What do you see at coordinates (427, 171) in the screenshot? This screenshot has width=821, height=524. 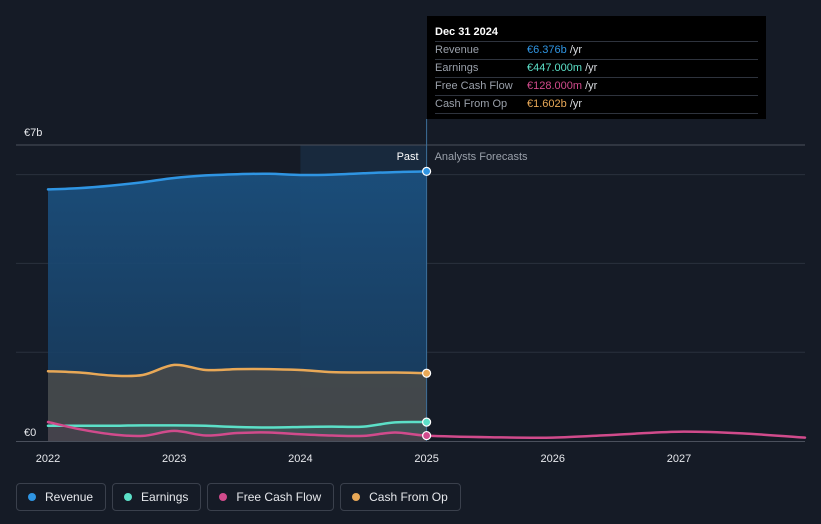 I see `revenue-marker` at bounding box center [427, 171].